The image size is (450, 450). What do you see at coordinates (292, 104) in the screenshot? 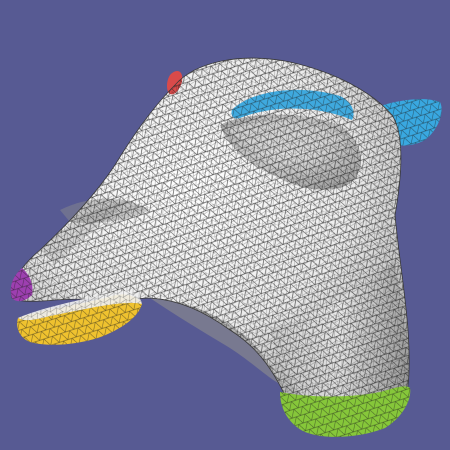
I see `brow-region` at bounding box center [292, 104].